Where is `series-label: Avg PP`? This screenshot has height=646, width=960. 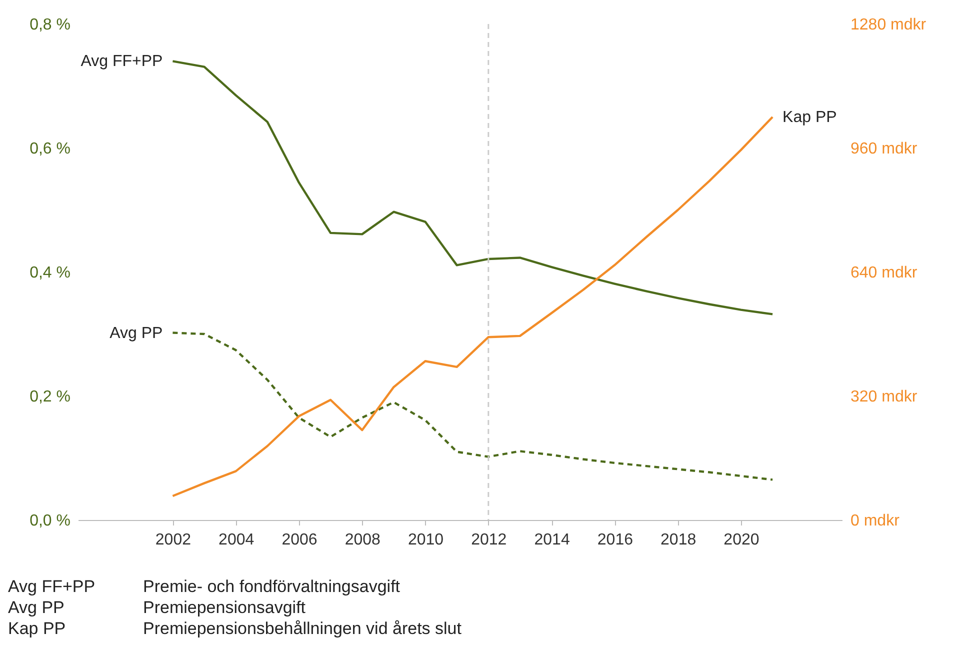 series-label: Avg PP is located at coordinates (136, 333).